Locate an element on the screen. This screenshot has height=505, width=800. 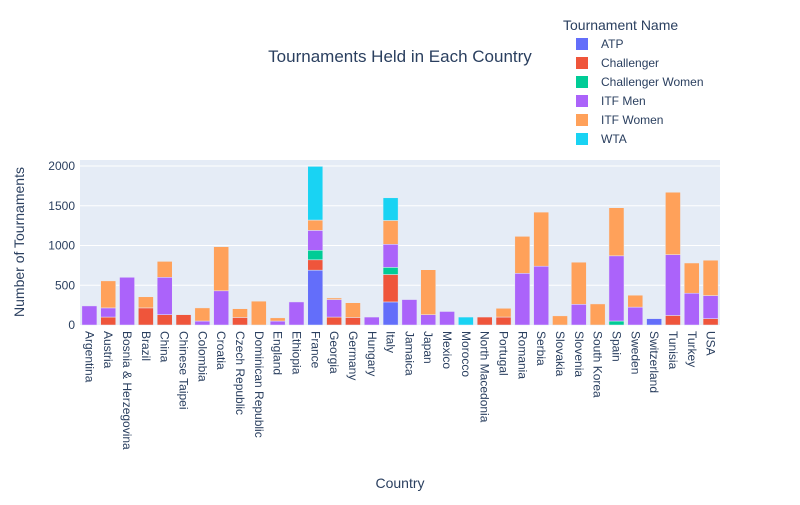
x-tick-label: Switzerland is located at coordinates (654, 362).